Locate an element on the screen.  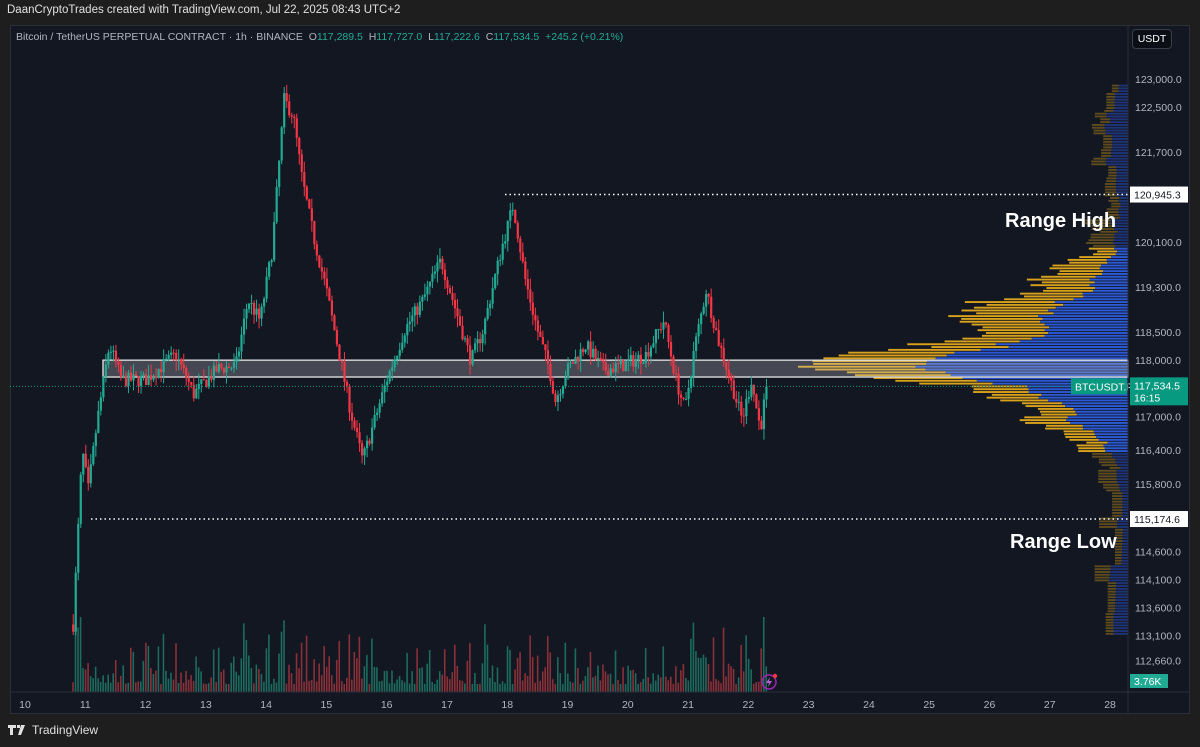
lightning-alert-icon is located at coordinates (769, 681).